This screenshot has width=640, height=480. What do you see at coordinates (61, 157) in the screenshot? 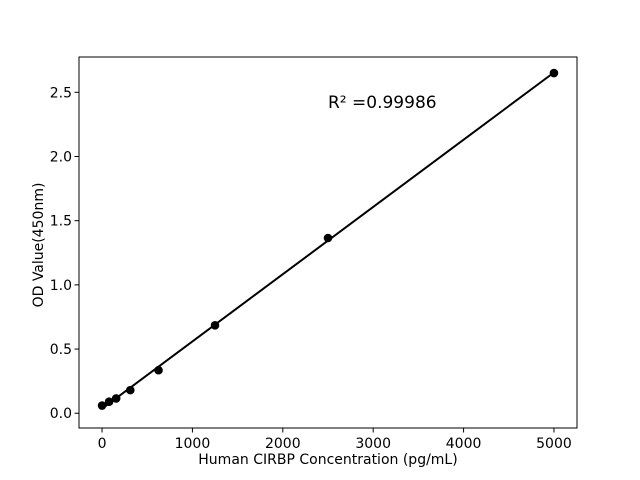
I see `y-tick-label: 2.0` at bounding box center [61, 157].